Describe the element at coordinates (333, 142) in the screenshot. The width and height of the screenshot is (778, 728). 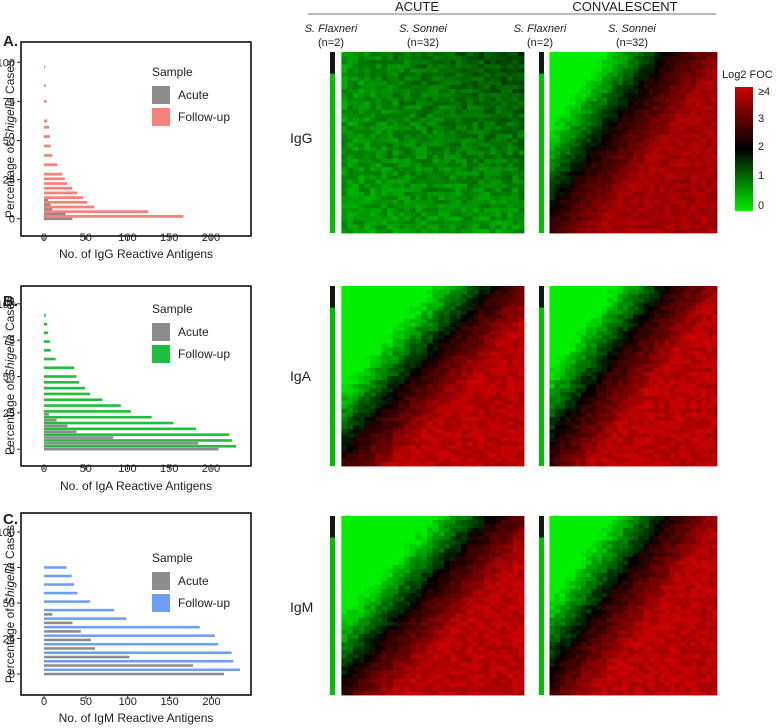
I see `flexneri-strip` at that location.